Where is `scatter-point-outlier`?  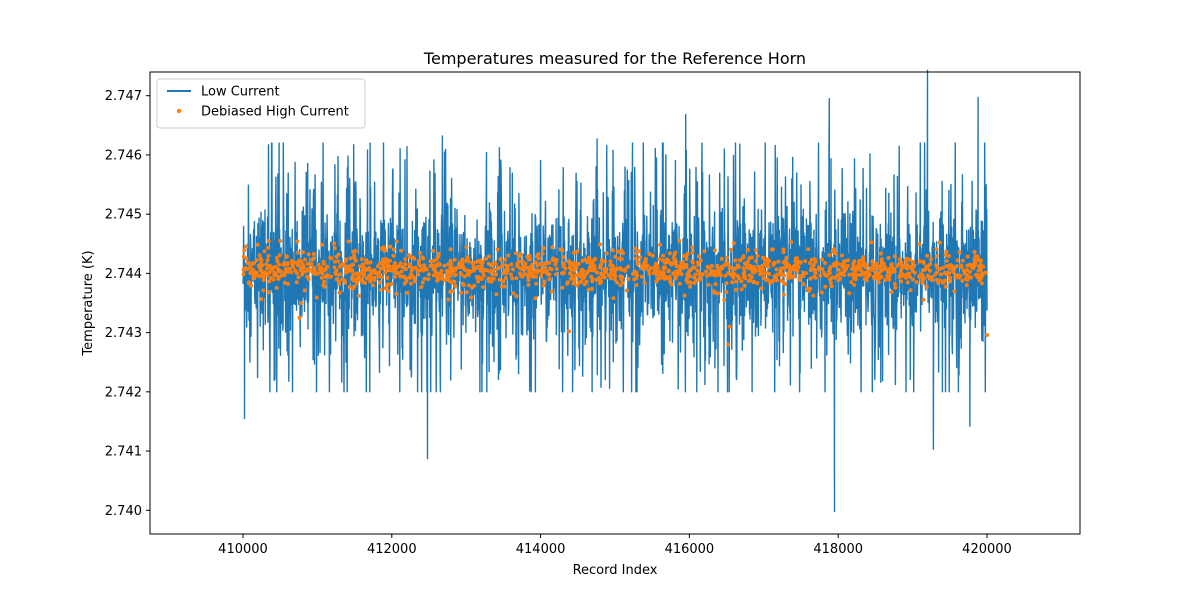
scatter-point-outlier is located at coordinates (299, 317).